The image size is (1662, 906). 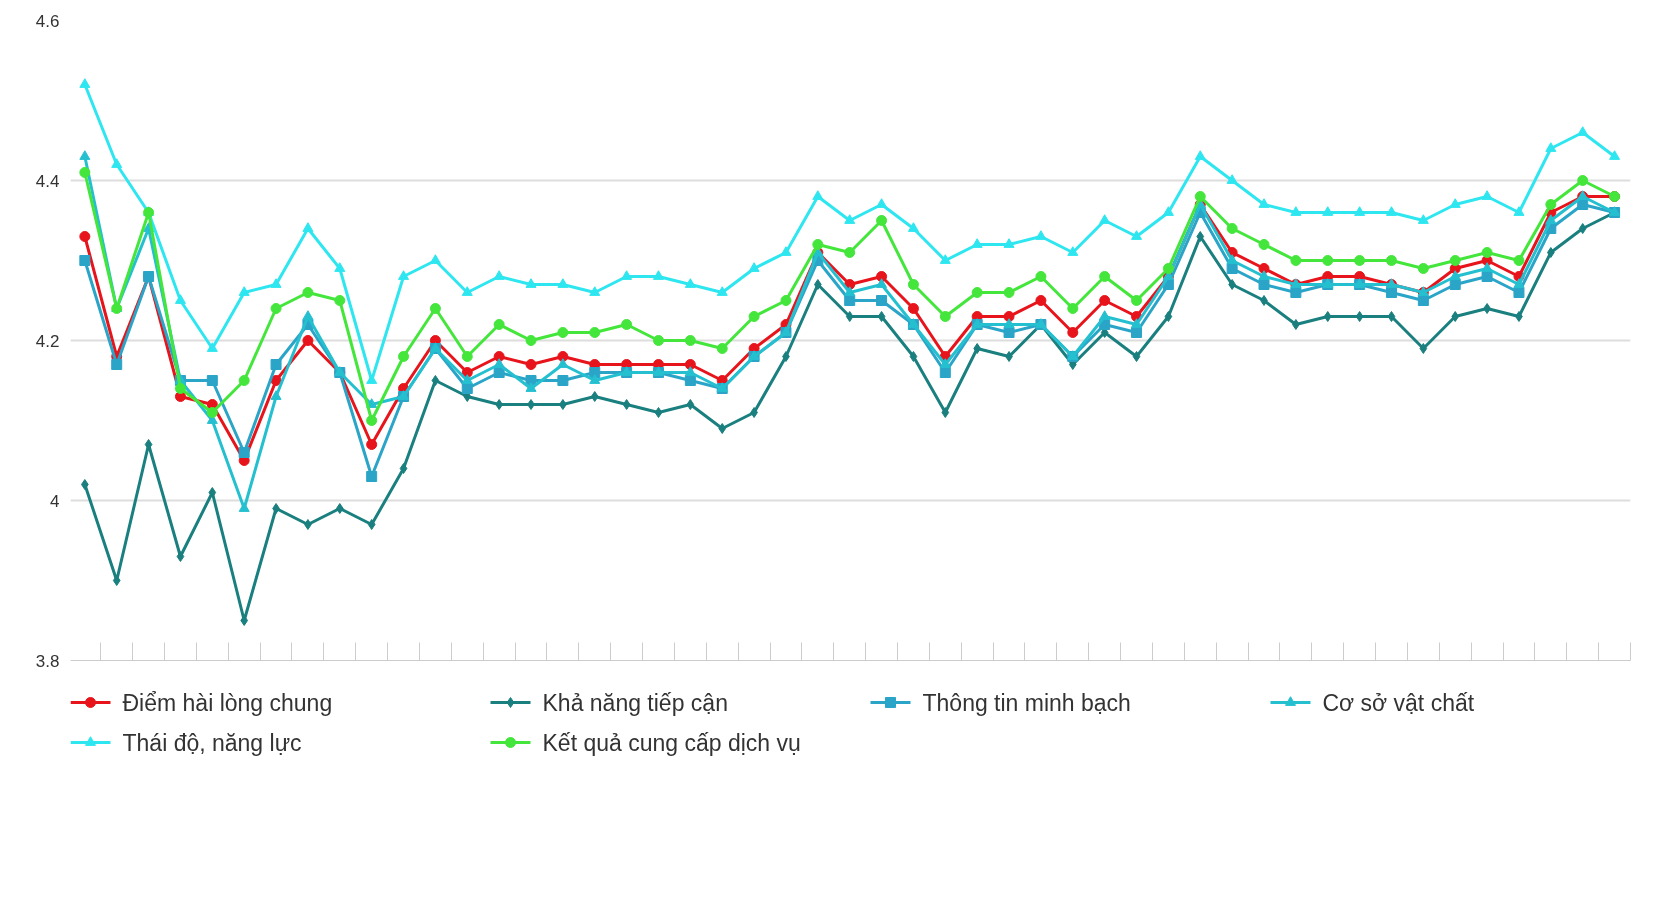 I want to click on y-tick-label: 3.8, so click(x=47, y=661).